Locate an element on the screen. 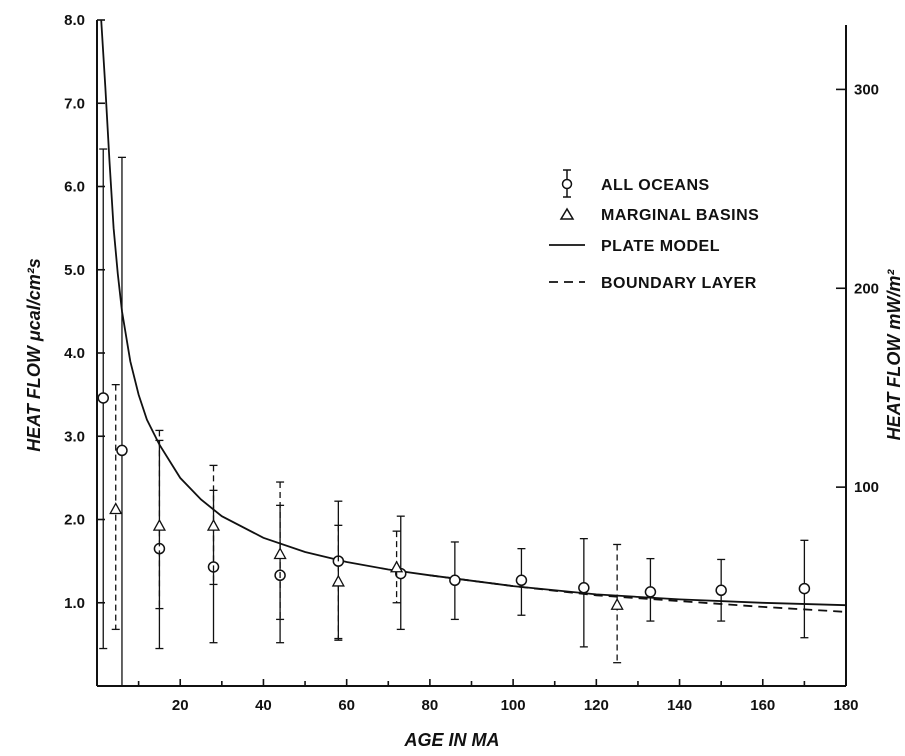  x-tick-label: 60 is located at coordinates (346, 705).